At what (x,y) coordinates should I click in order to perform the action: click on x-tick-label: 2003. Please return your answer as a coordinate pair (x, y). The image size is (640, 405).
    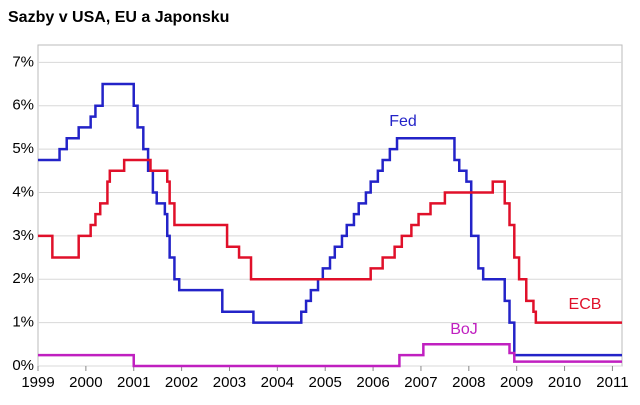
    Looking at the image, I should click on (229, 382).